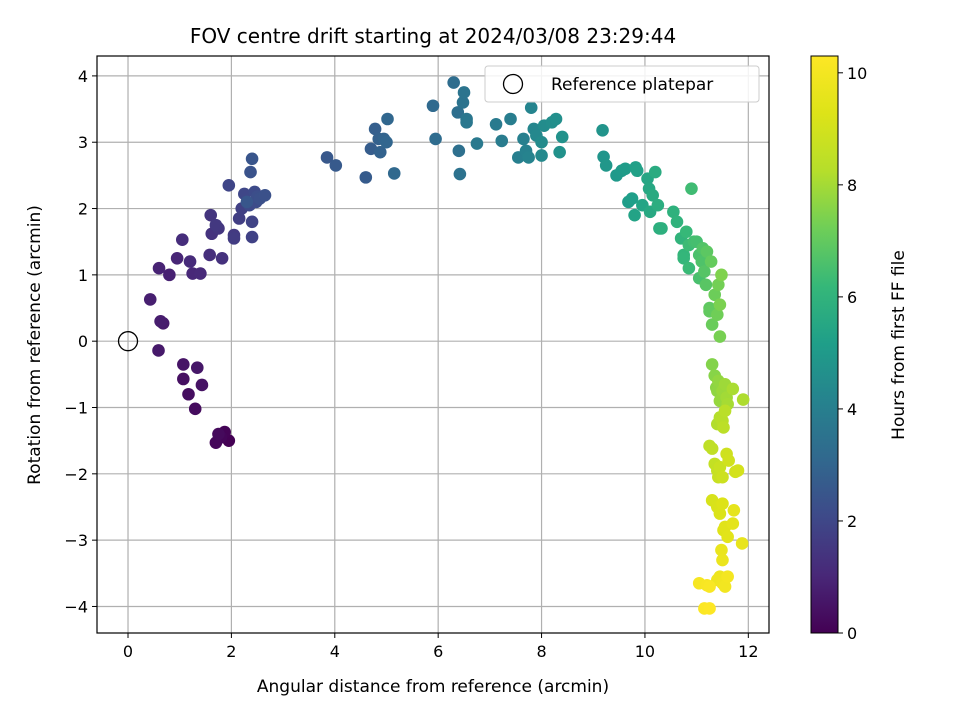 This screenshot has height=720, width=960. I want to click on x-axis-label: Angular distance from reference (arcmin), so click(433, 687).